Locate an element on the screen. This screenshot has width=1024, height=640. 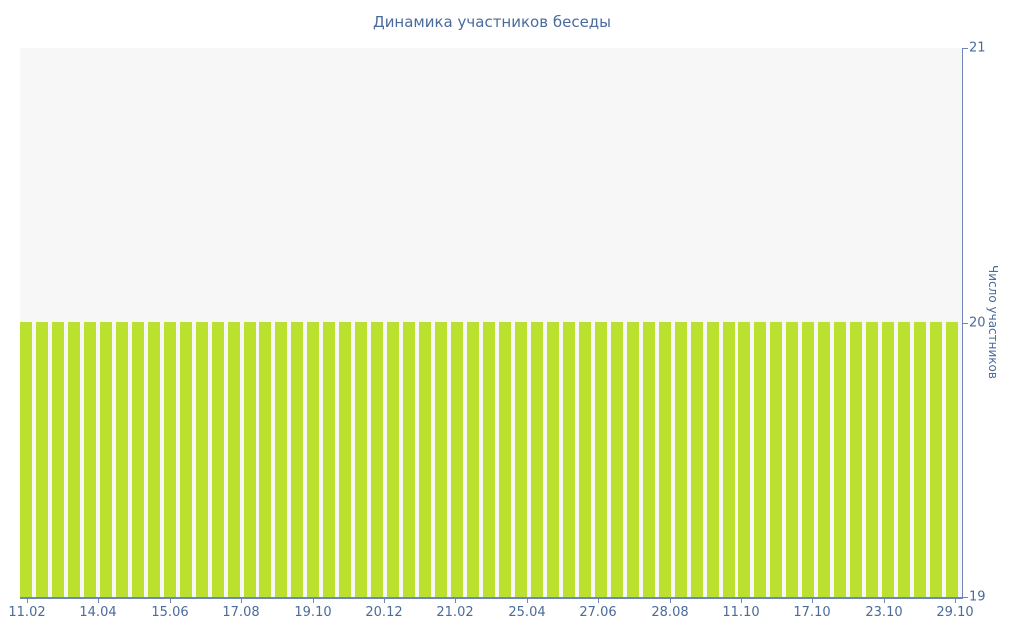
x-tick-label: 19.10 is located at coordinates (313, 612).